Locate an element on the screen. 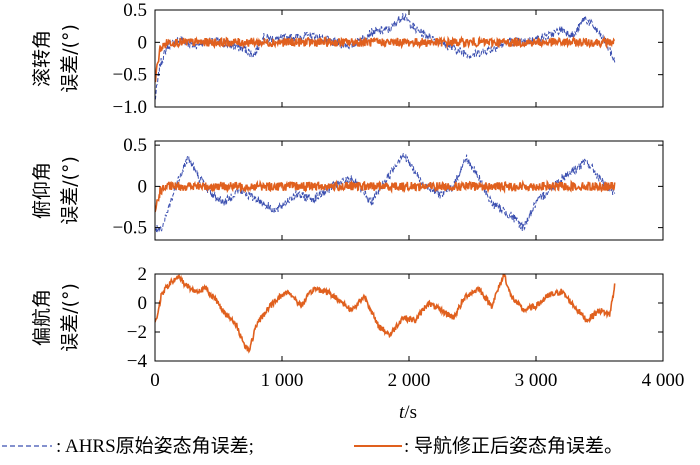 This screenshot has width=700, height=465. x-tick-labels: 0 1 000 2 000 3 000 4 000 is located at coordinates (417, 380).